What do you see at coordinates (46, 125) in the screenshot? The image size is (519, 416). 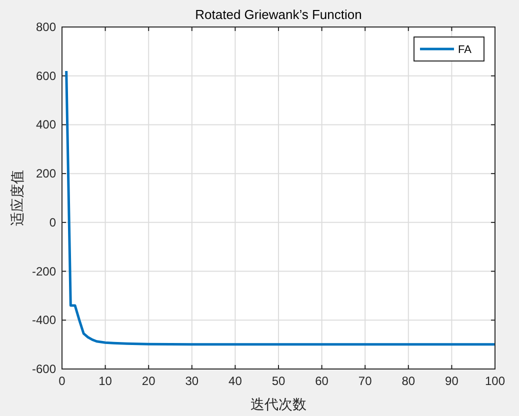 I see `y-tick-label: 400` at bounding box center [46, 125].